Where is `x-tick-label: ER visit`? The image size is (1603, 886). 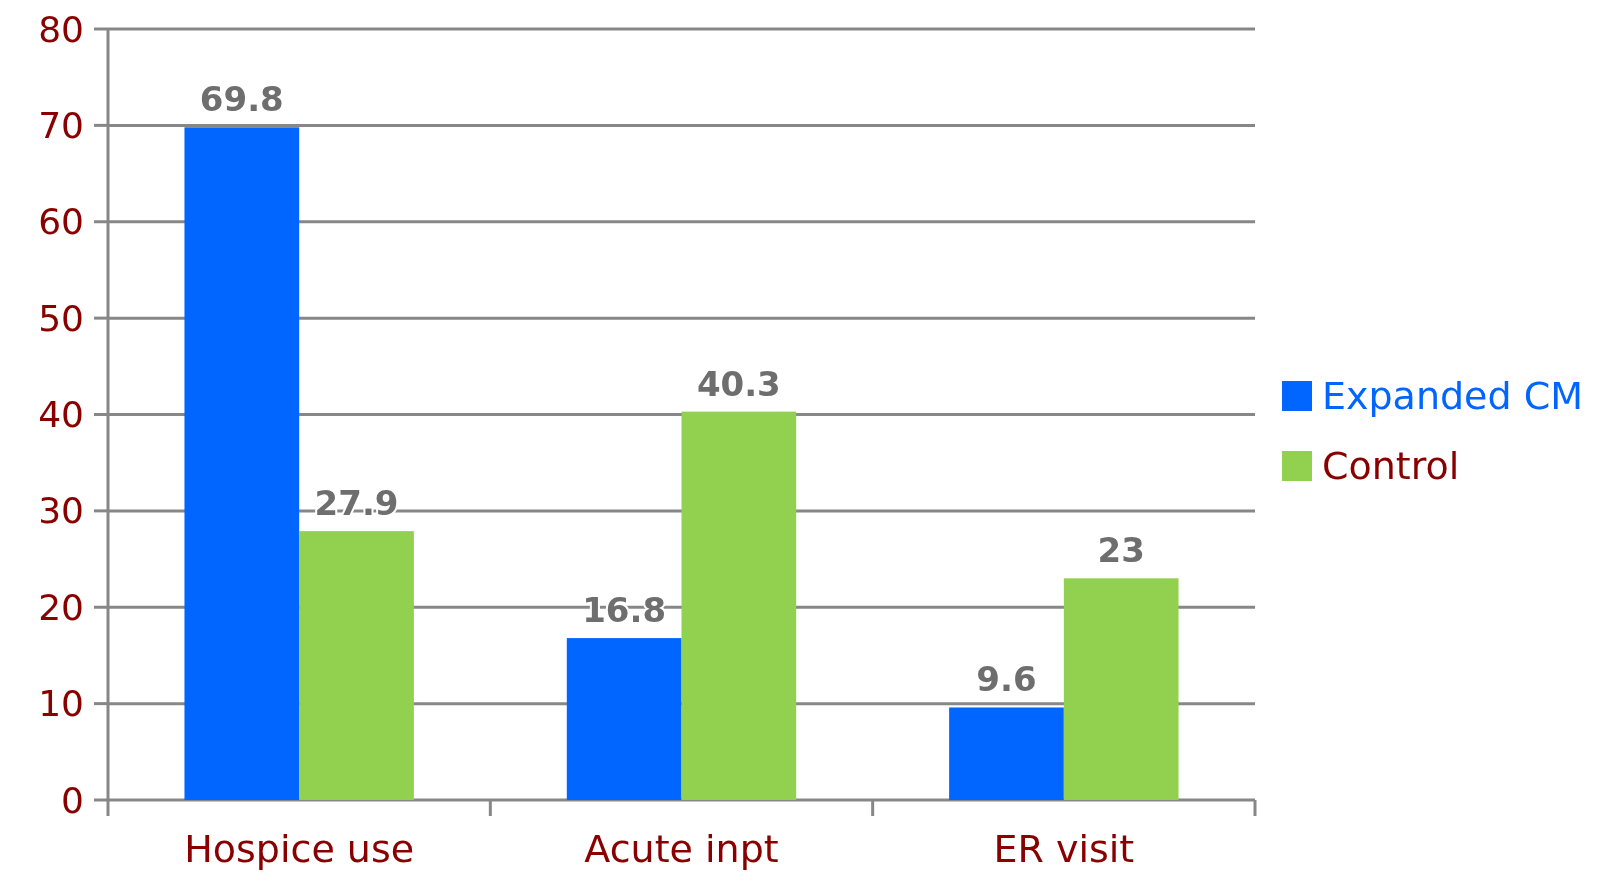
x-tick-label: ER visit is located at coordinates (1064, 849).